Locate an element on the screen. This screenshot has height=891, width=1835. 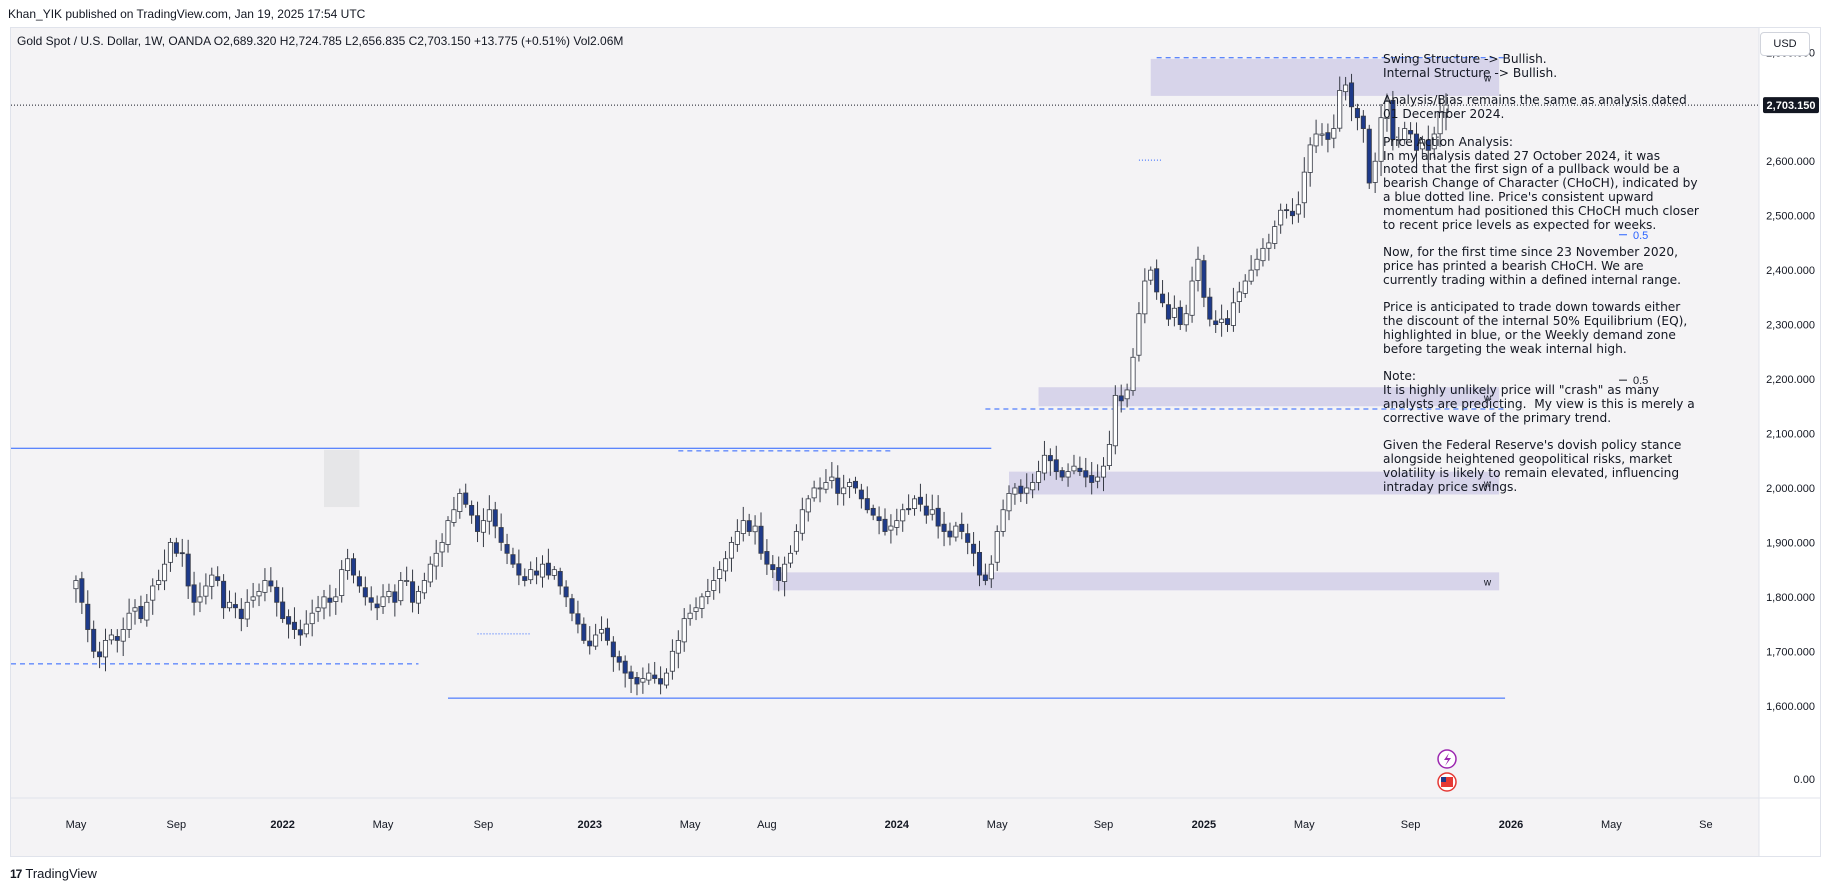
time-tick-label: 2026 is located at coordinates (1511, 825).